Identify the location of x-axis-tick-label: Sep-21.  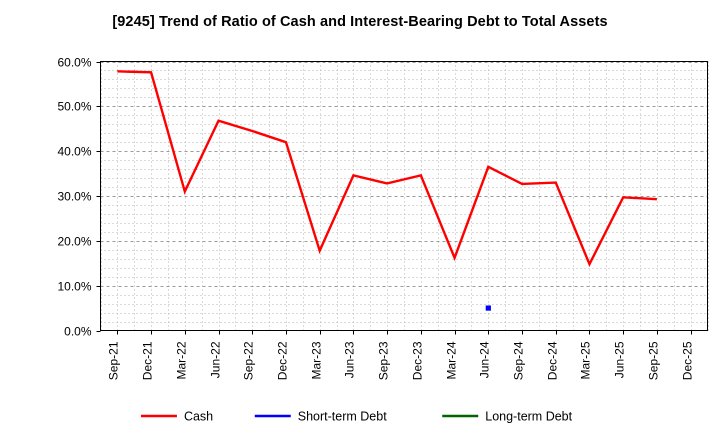
(114, 360).